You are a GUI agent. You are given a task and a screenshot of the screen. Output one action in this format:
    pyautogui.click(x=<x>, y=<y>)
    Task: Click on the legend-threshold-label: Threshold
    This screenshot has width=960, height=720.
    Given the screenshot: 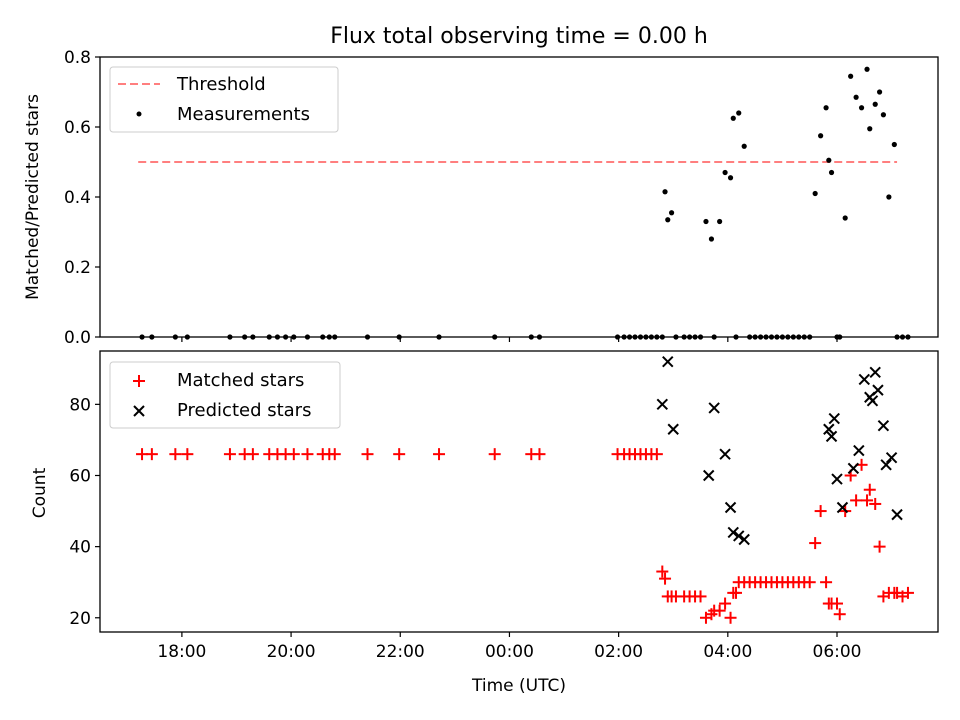 What is the action you would take?
    pyautogui.click(x=221, y=84)
    